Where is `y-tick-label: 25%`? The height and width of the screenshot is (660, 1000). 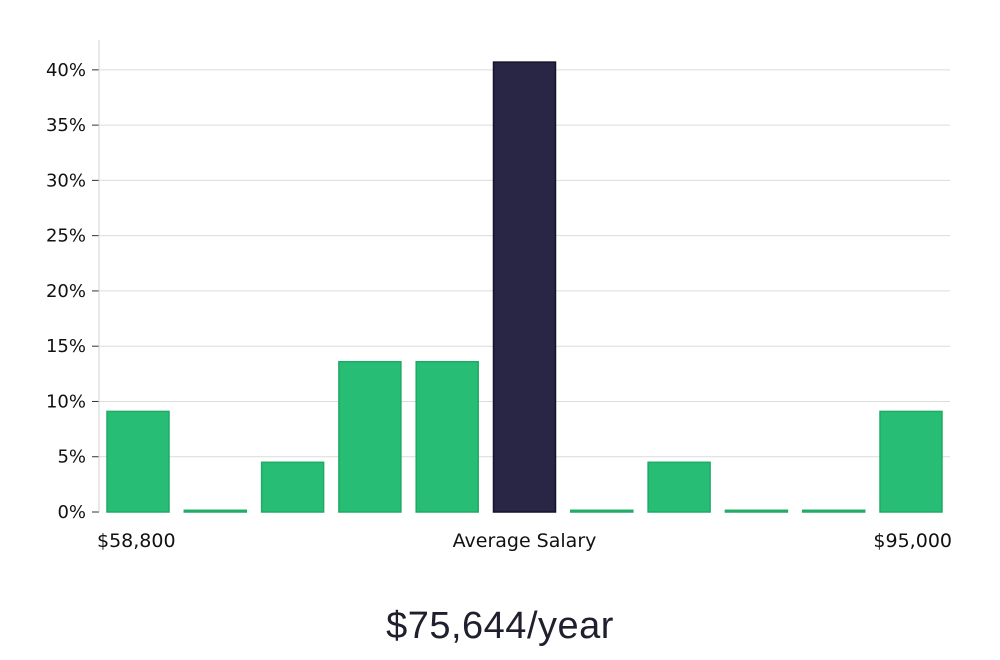
y-tick-label: 25% is located at coordinates (66, 236).